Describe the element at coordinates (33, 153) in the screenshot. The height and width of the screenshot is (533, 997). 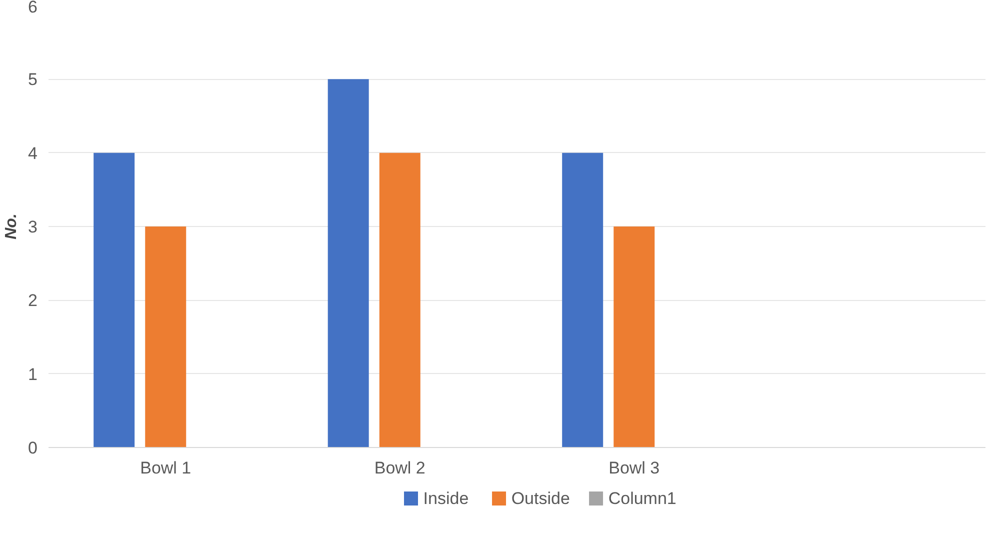
I see `y-tick-label: 4` at that location.